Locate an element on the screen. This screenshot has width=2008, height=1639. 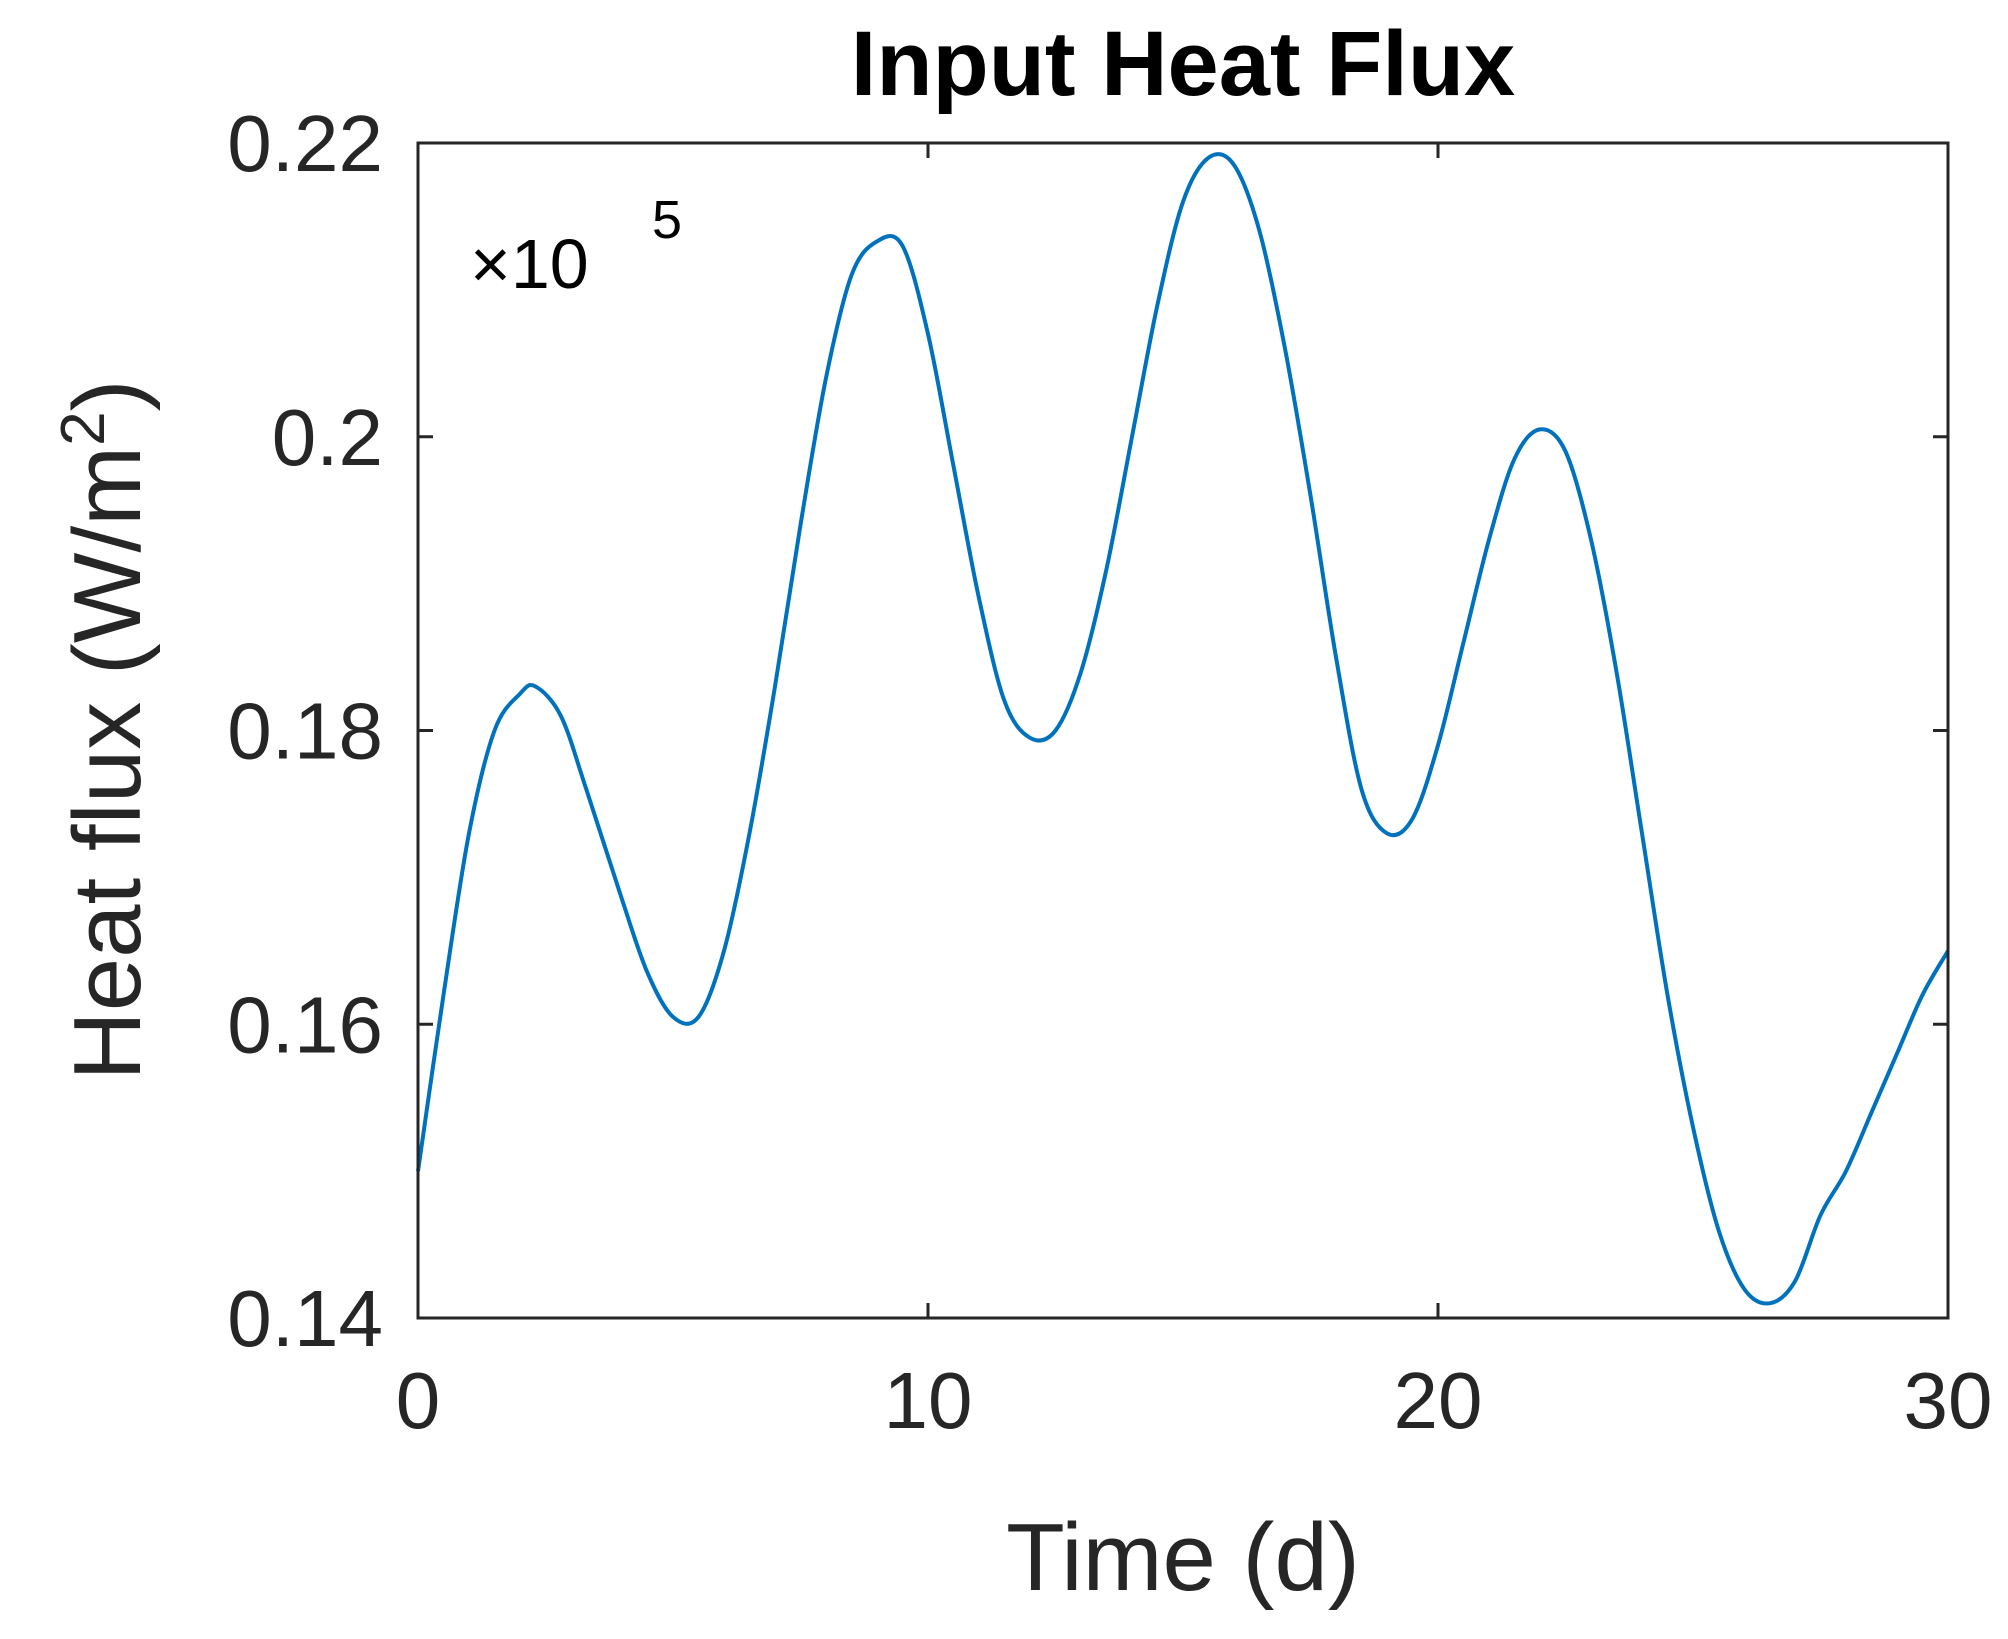
y-tick-label: 0.18 is located at coordinates (305, 731).